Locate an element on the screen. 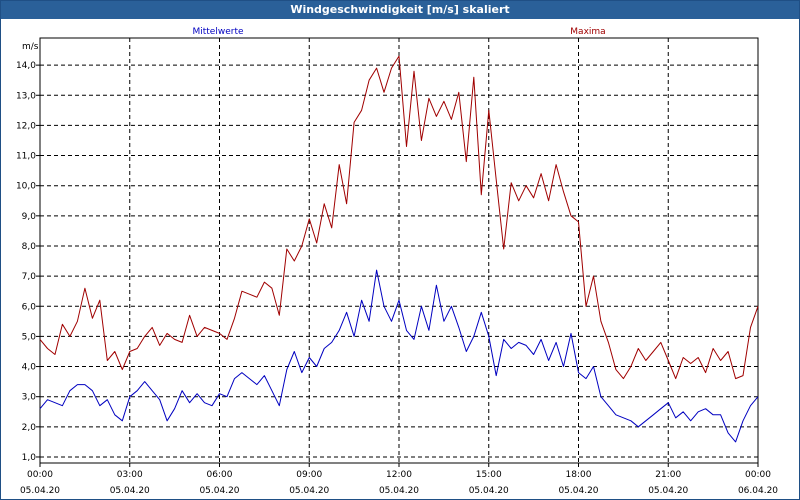 The height and width of the screenshot is (500, 800). y-tick-label: 3,0 is located at coordinates (29, 398).